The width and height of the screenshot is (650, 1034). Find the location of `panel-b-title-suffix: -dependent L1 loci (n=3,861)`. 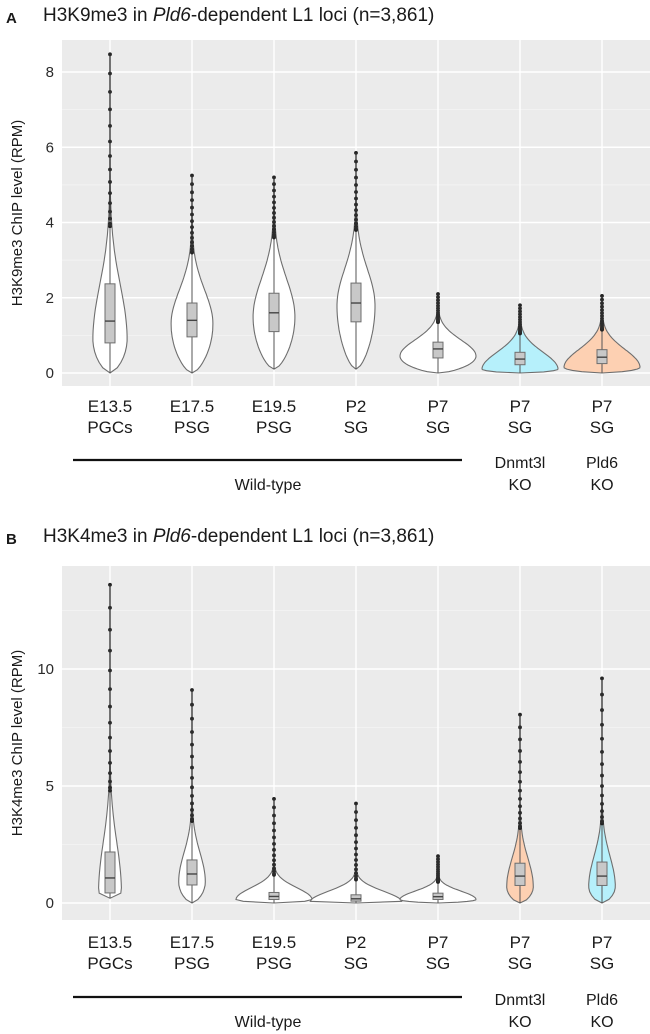

panel-b-title-suffix: -dependent L1 loci (n=3,861) is located at coordinates (312, 536).